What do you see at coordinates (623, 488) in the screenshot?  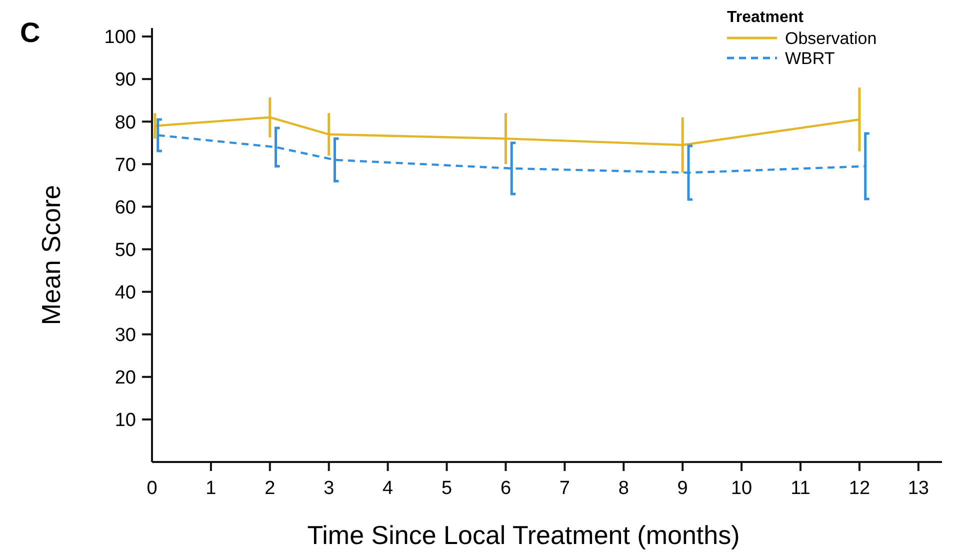 I see `x-tick-label: 8` at bounding box center [623, 488].